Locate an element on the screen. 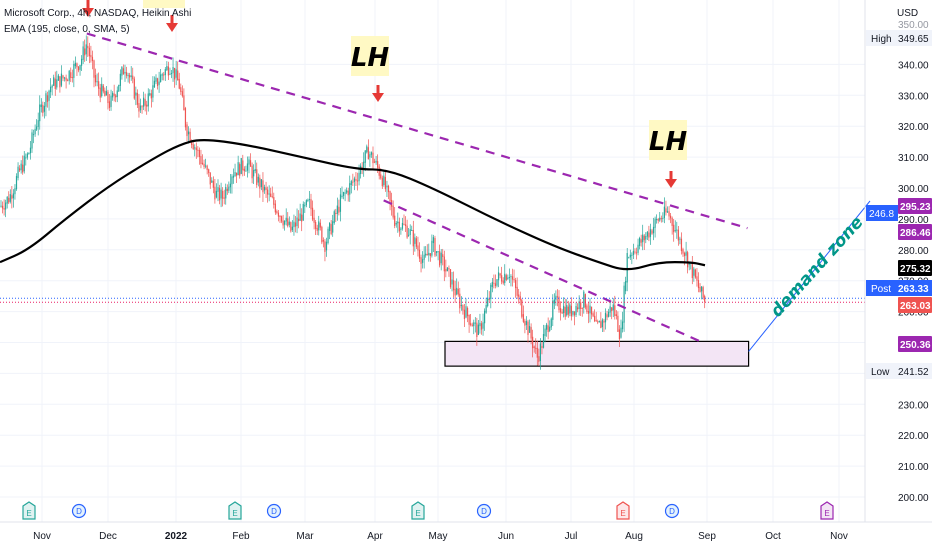 This screenshot has width=932, height=550. svg-text: E is located at coordinates (826, 513).